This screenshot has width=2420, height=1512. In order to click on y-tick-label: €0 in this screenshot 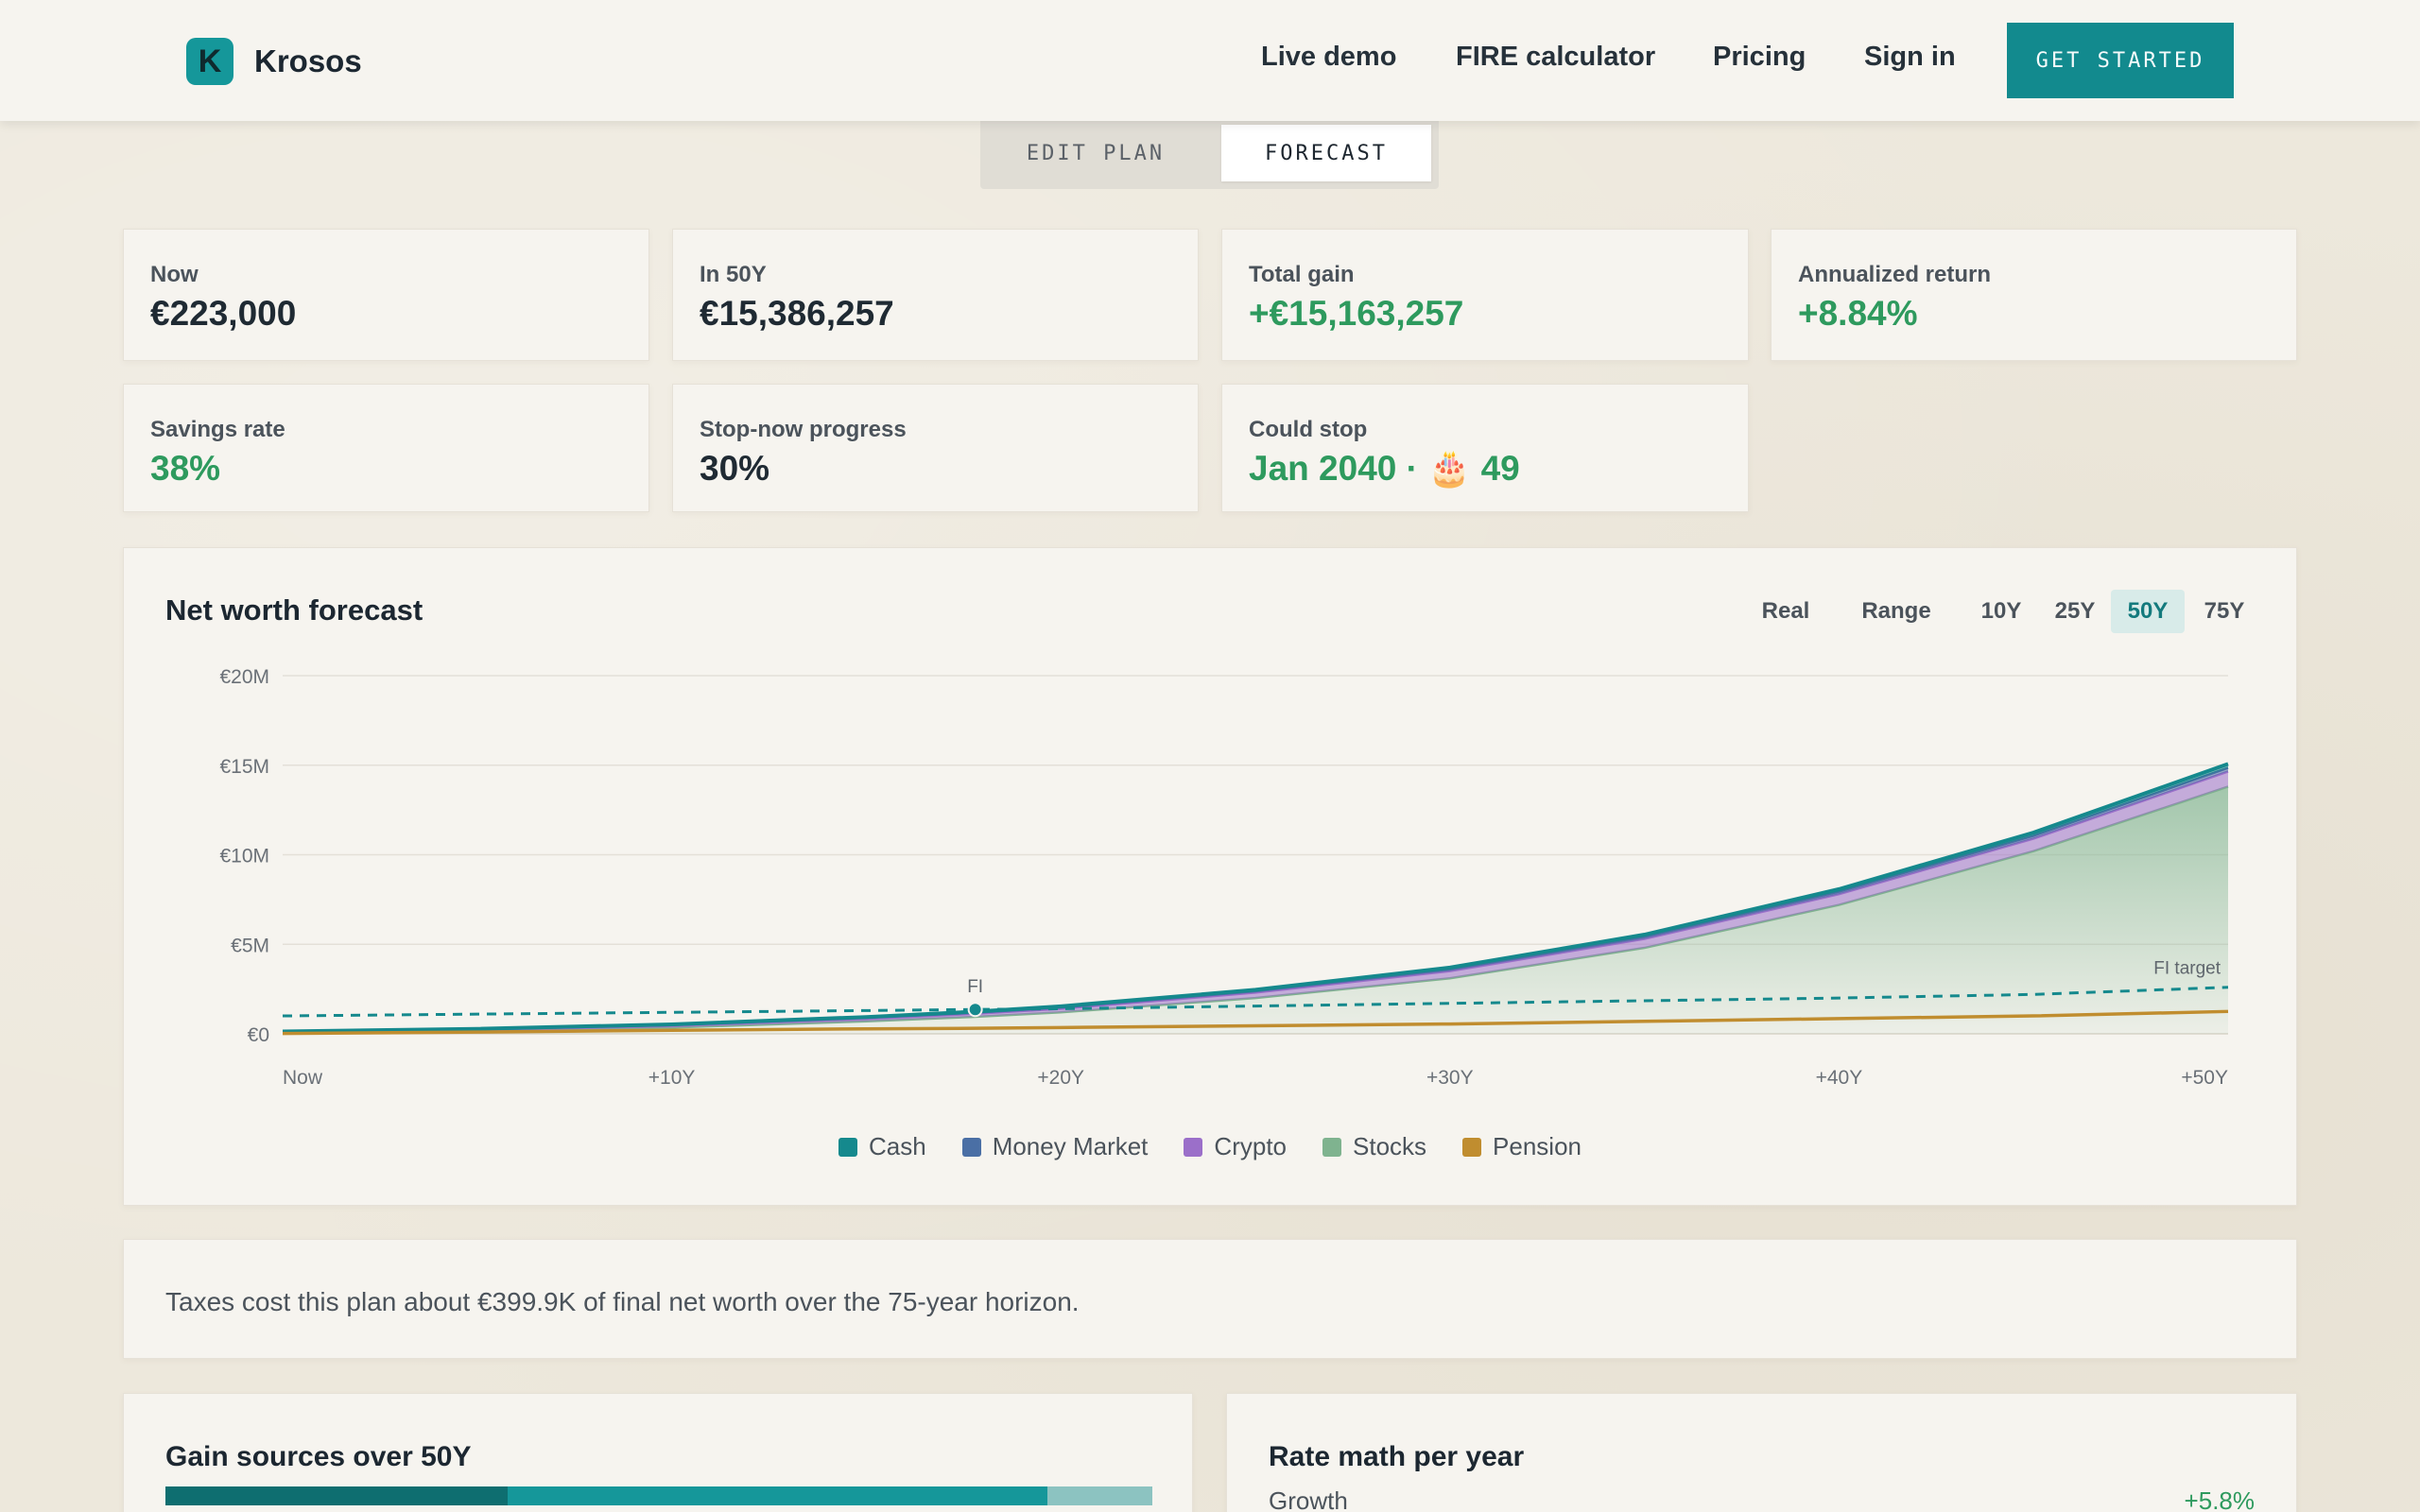, I will do `click(258, 1035)`.